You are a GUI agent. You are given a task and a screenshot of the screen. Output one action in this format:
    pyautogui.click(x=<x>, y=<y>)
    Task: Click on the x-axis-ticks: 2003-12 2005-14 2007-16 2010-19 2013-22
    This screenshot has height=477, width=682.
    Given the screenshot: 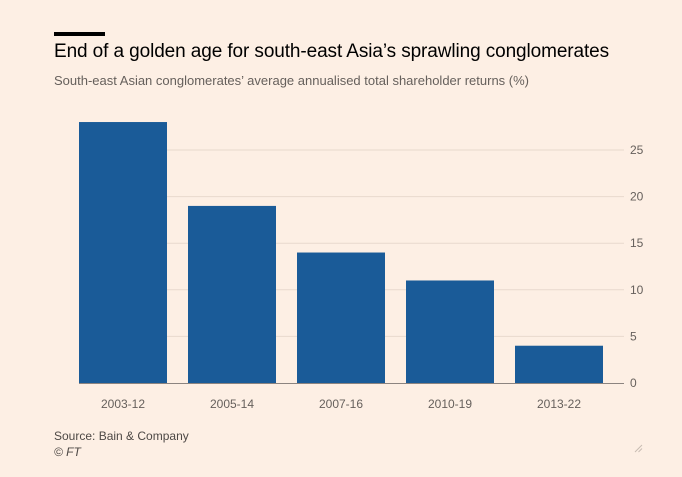 What is the action you would take?
    pyautogui.click(x=341, y=404)
    